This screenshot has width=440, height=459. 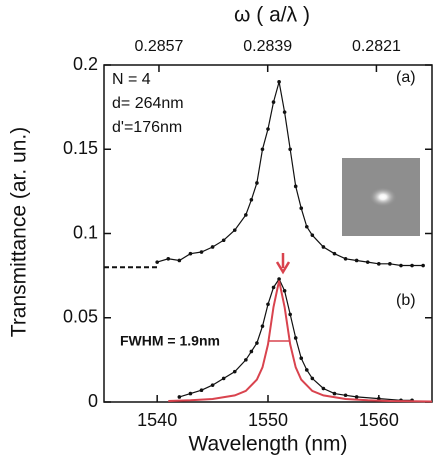 What do you see at coordinates (93, 401) in the screenshot?
I see `y-tick-label: 0` at bounding box center [93, 401].